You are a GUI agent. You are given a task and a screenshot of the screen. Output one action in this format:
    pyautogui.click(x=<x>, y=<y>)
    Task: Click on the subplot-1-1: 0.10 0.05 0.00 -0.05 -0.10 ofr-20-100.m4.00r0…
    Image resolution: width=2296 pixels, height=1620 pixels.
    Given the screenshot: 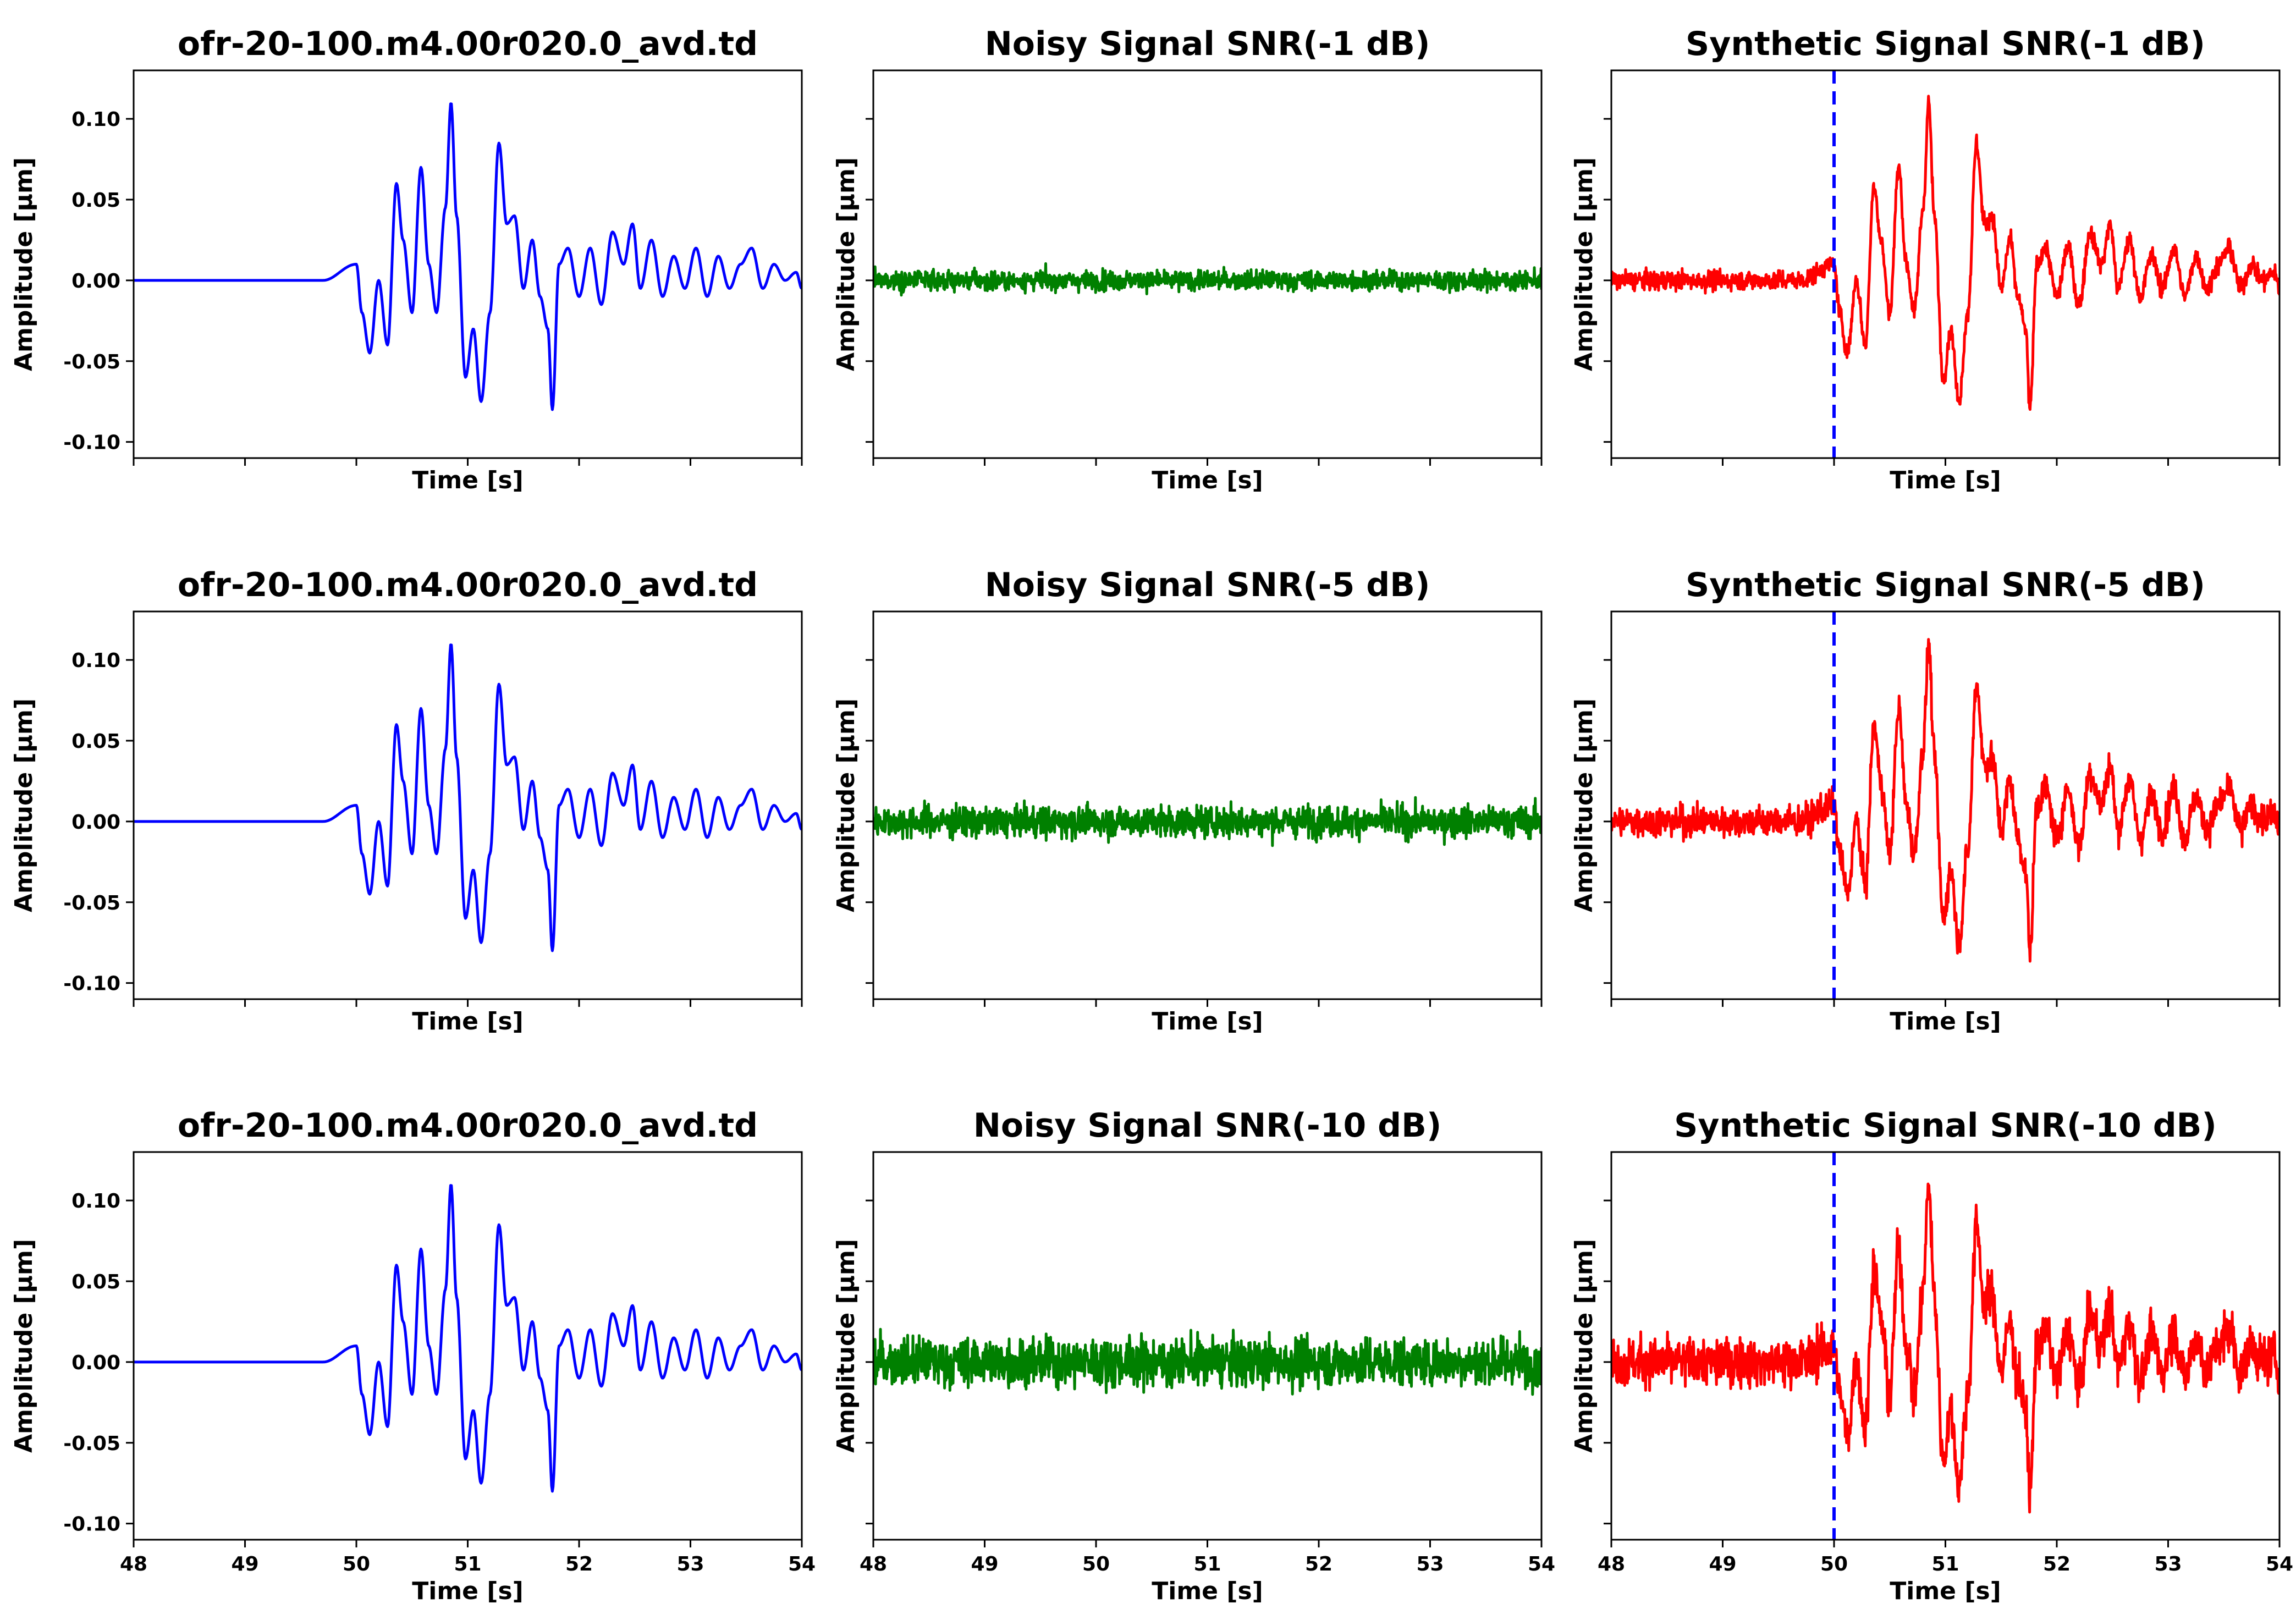 What is the action you would take?
    pyautogui.click(x=406, y=259)
    